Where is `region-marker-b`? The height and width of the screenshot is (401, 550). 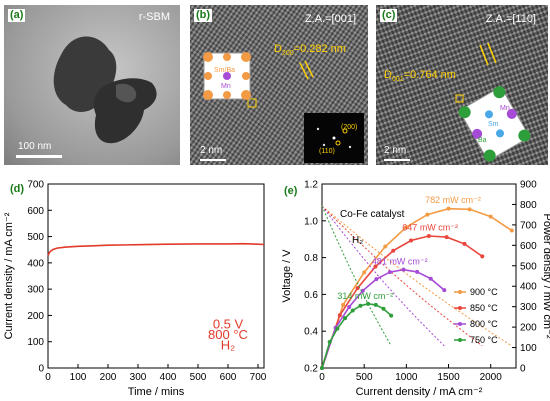 region-marker-b is located at coordinates (252, 103).